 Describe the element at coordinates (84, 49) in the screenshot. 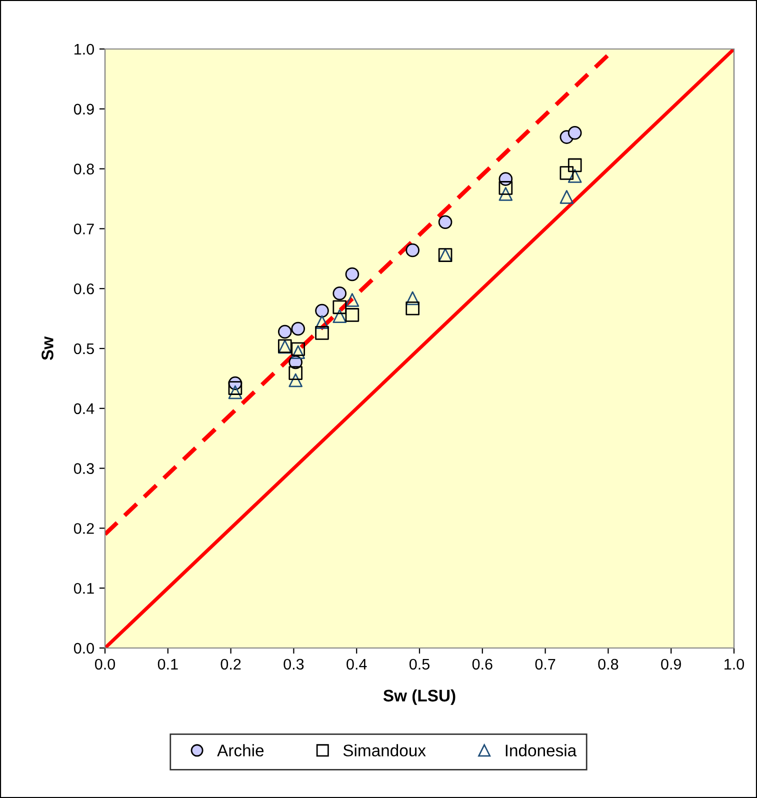

I see `y-tick-label: 1.0` at that location.